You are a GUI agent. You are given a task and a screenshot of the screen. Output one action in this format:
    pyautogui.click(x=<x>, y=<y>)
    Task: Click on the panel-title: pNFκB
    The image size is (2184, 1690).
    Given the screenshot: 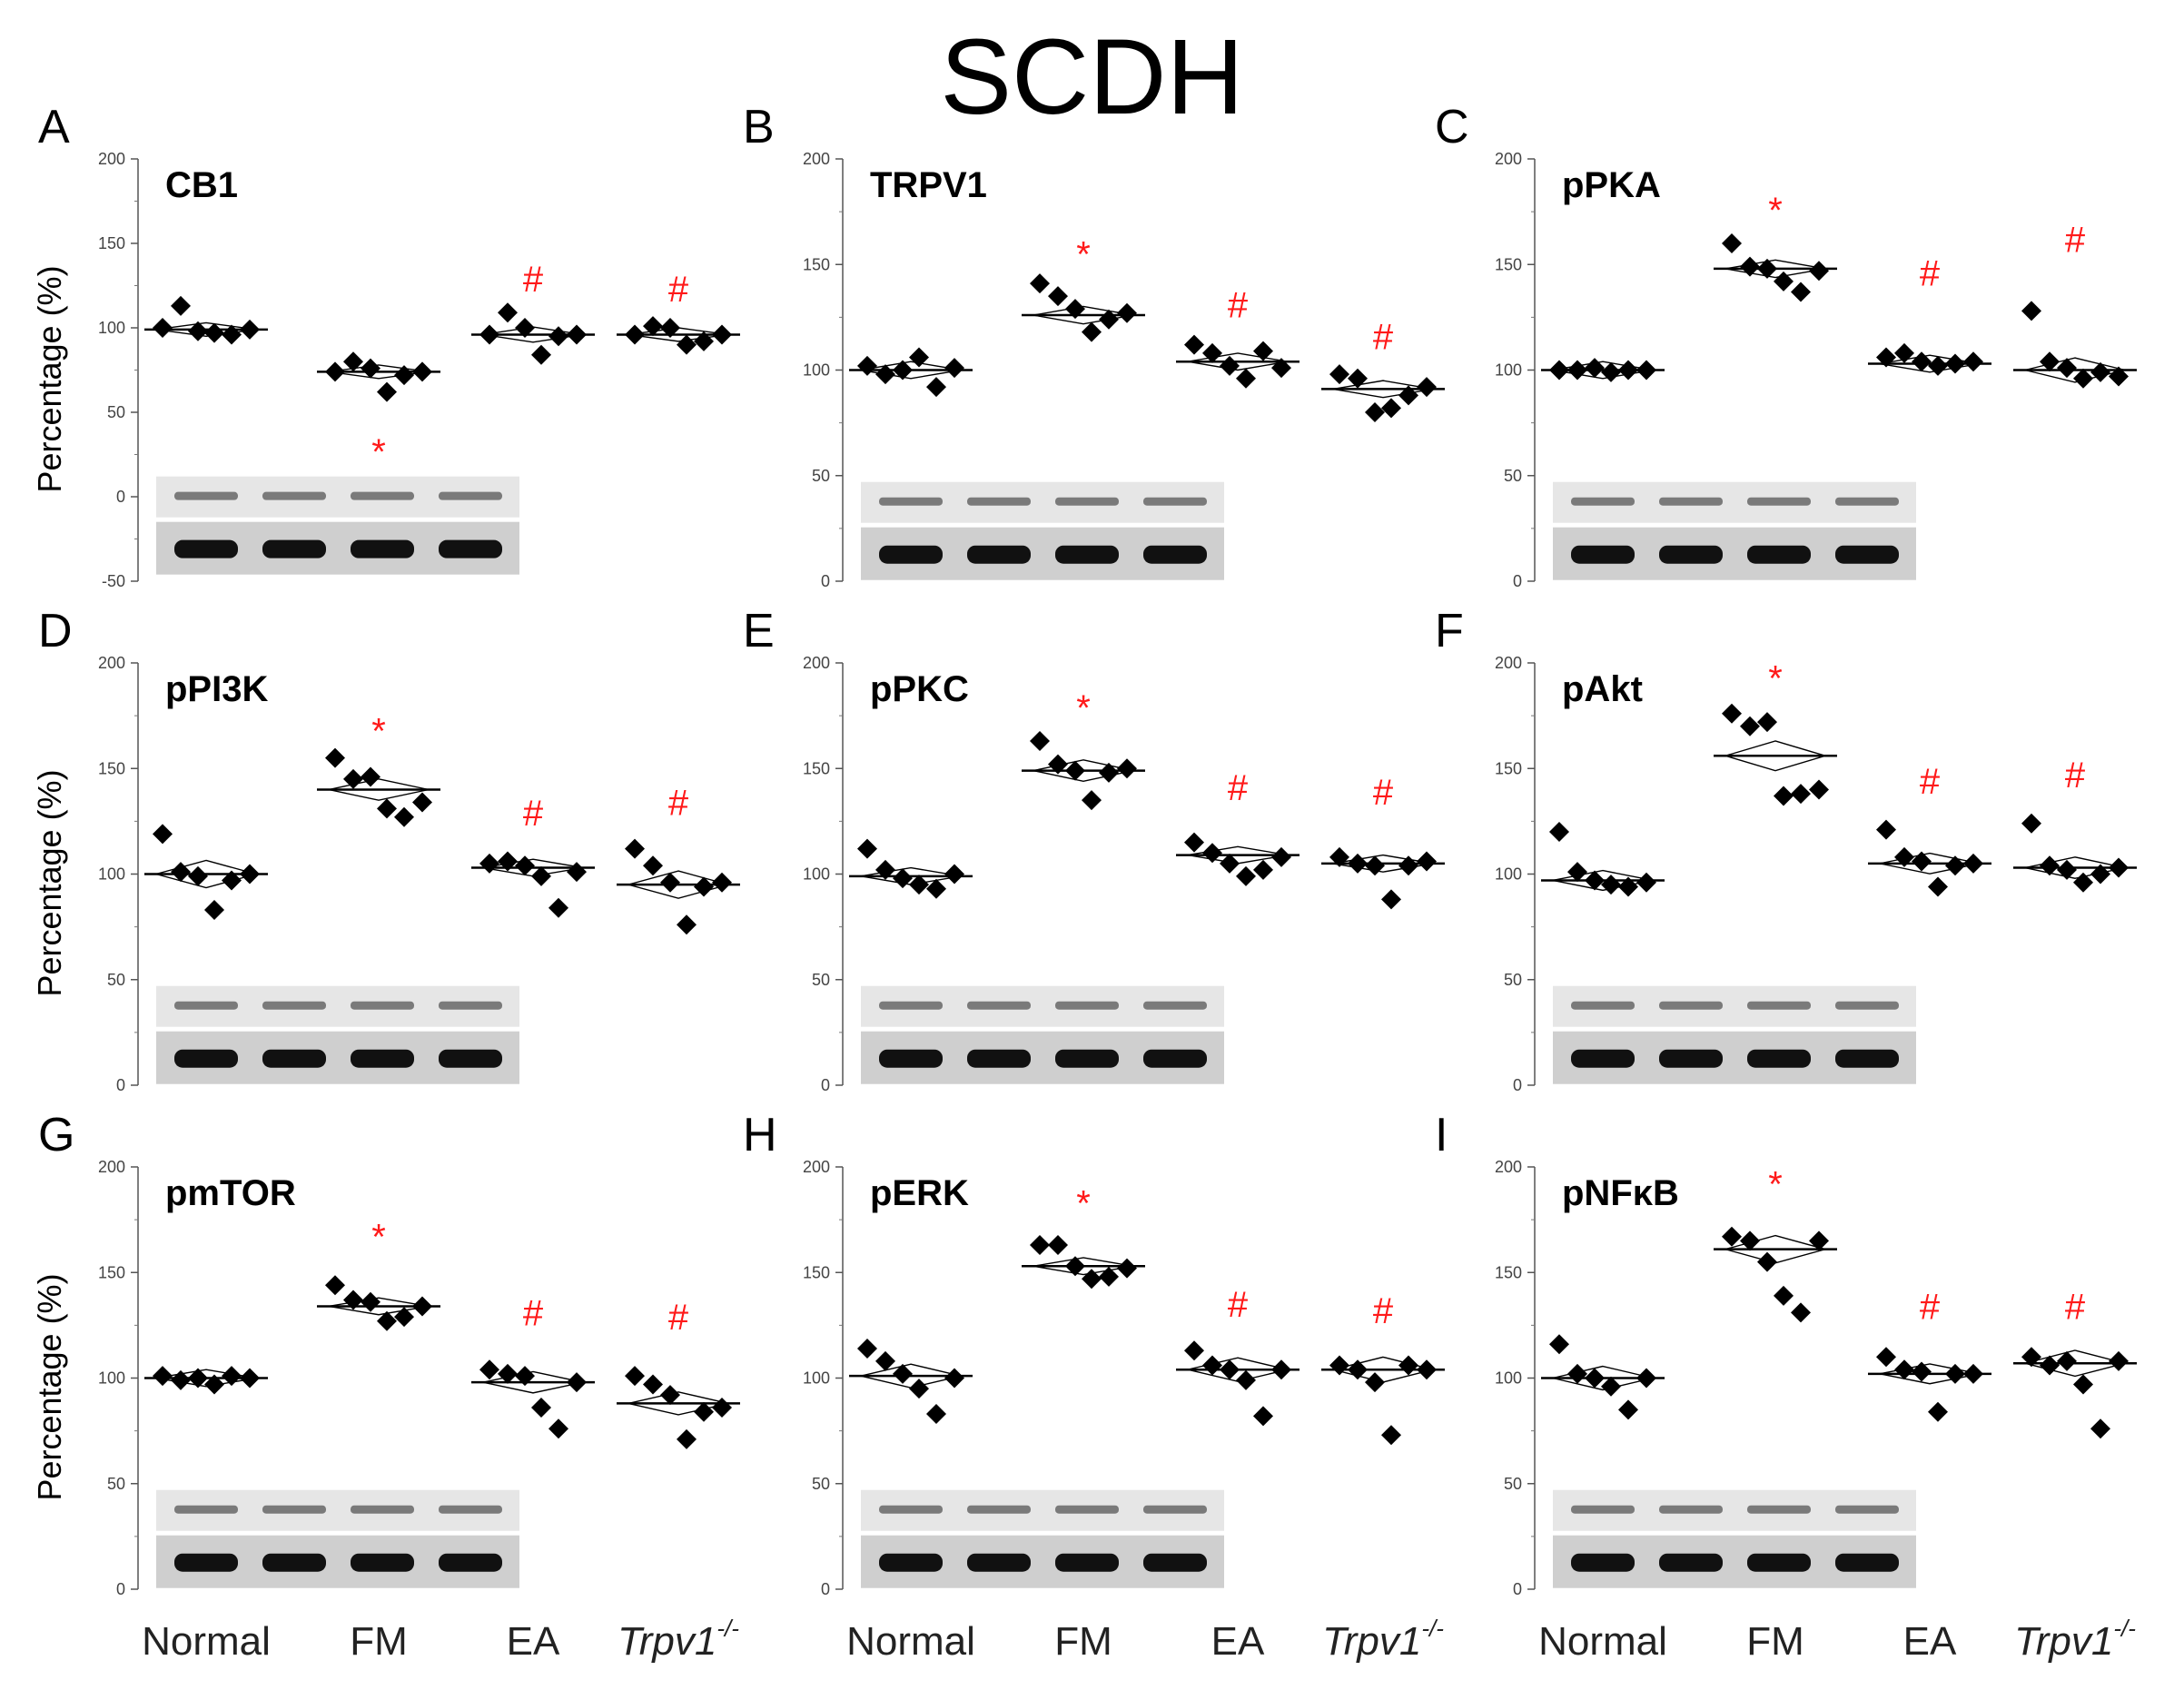 What is the action you would take?
    pyautogui.click(x=1621, y=1193)
    